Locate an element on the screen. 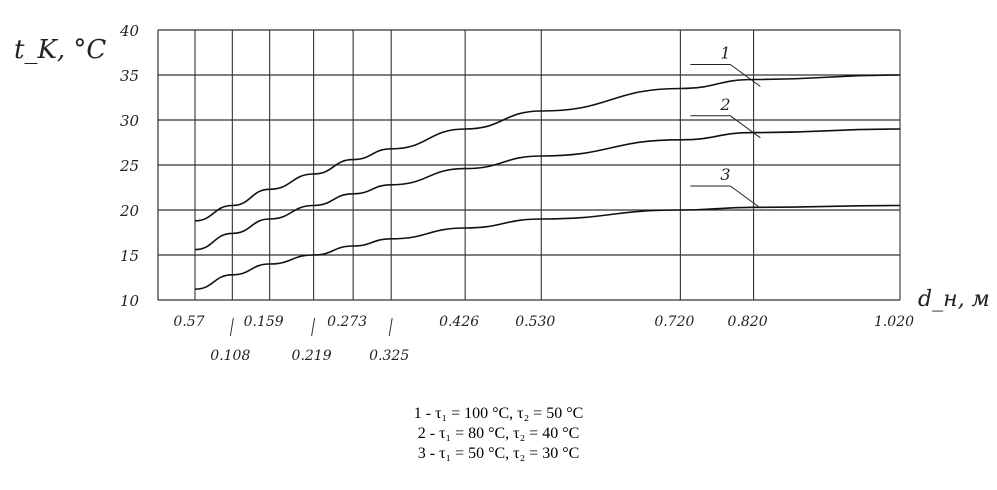 This screenshot has height=490, width=997. x-tick-label: 0.159 is located at coordinates (264, 322).